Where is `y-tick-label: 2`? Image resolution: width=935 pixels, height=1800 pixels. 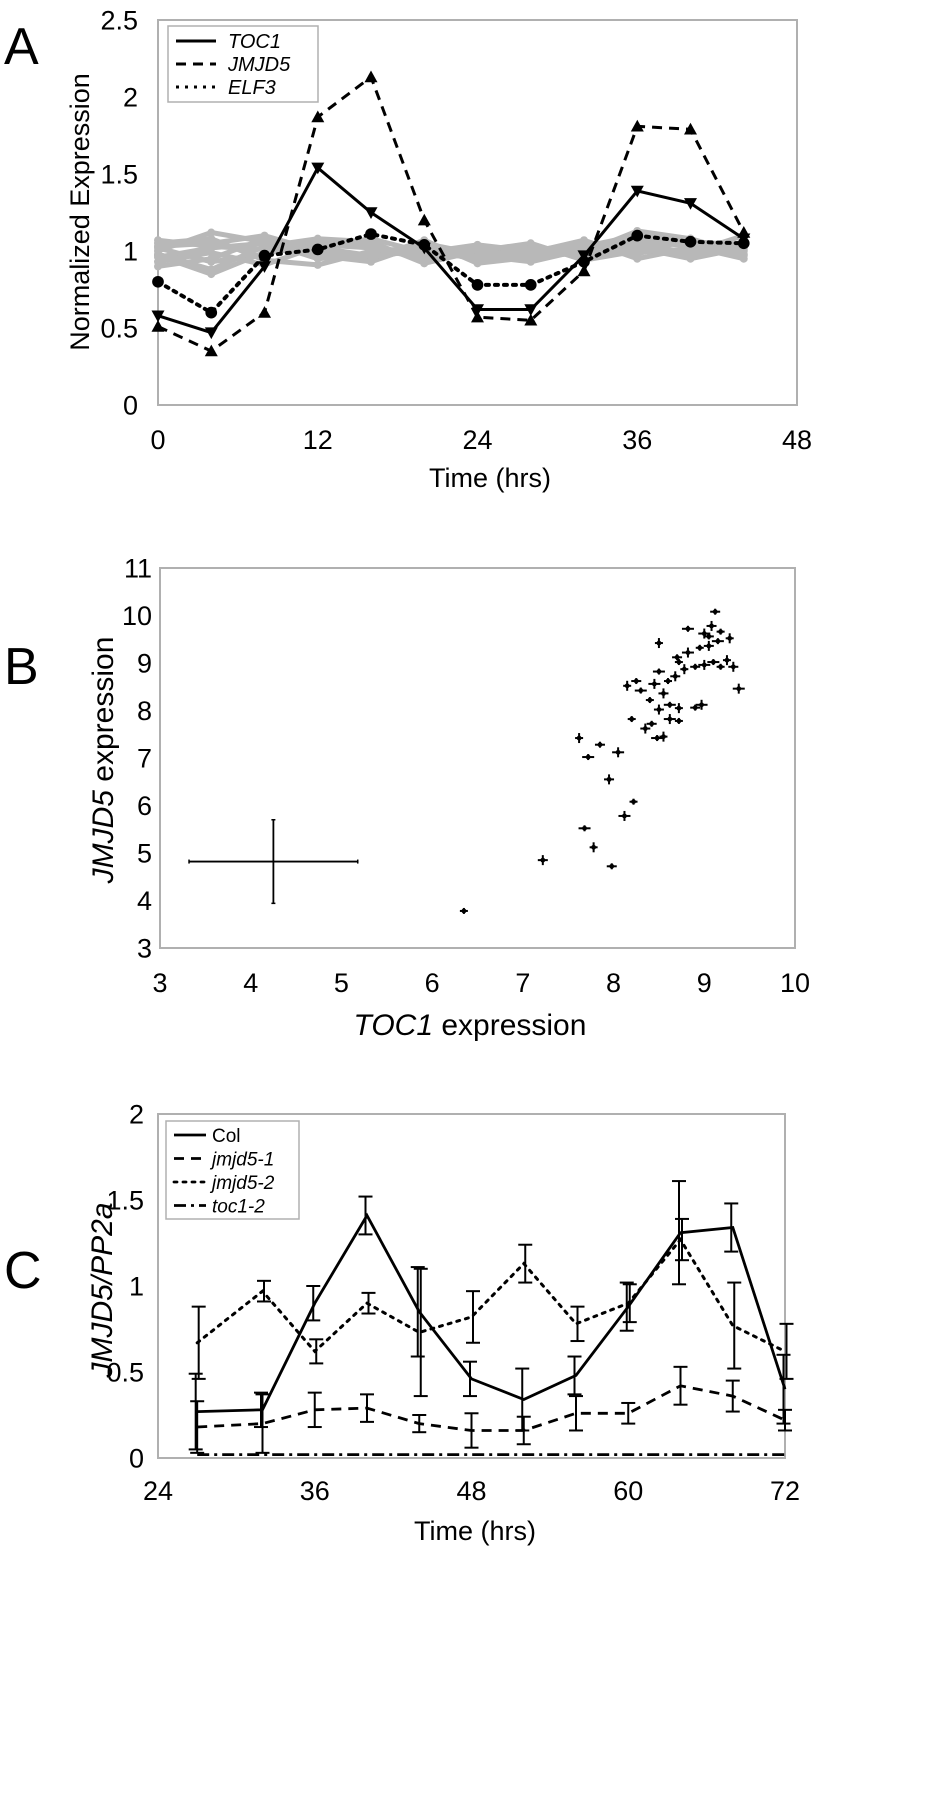
y-tick-label: 2 is located at coordinates (130, 98).